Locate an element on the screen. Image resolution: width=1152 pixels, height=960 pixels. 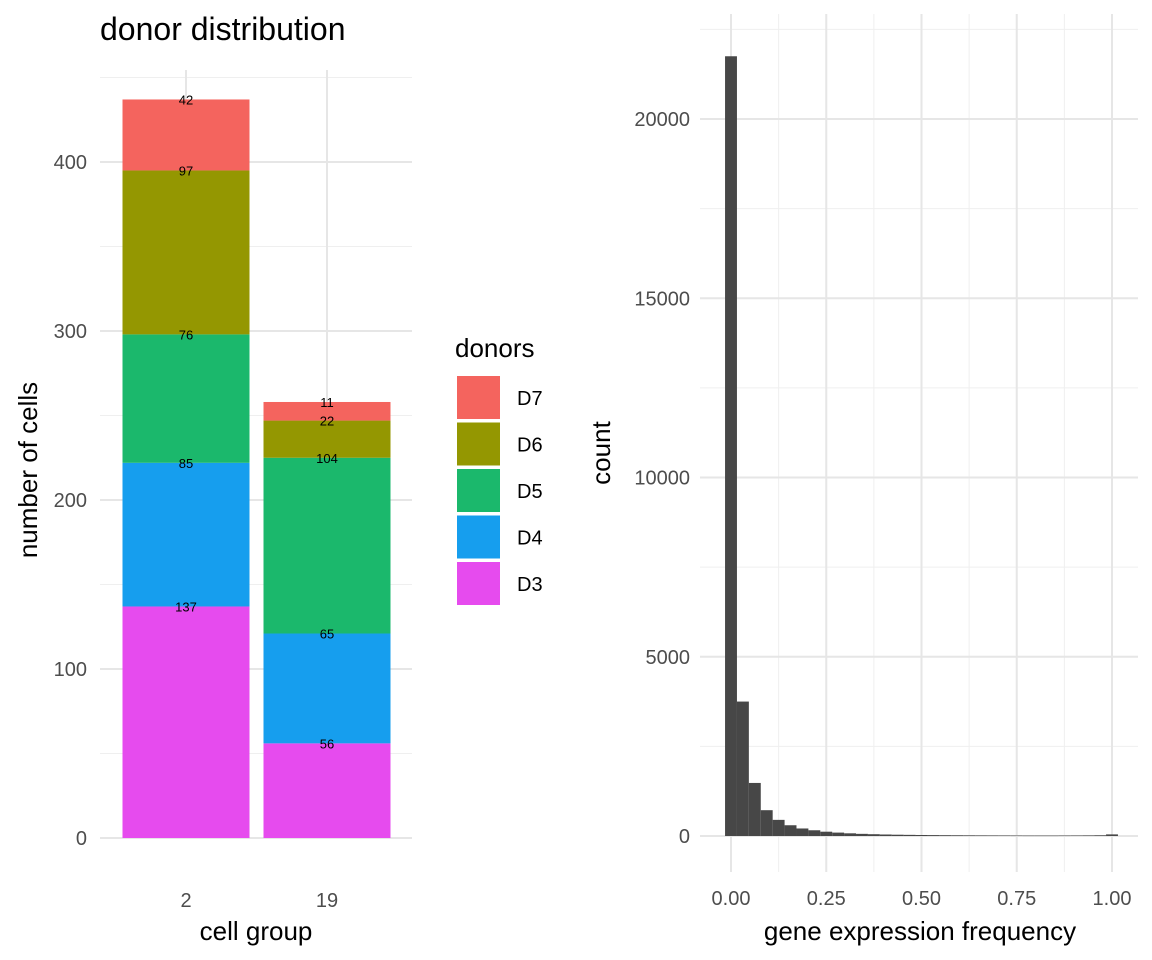
histogram-x-axis-title: gene expression frequency is located at coordinates (920, 931).